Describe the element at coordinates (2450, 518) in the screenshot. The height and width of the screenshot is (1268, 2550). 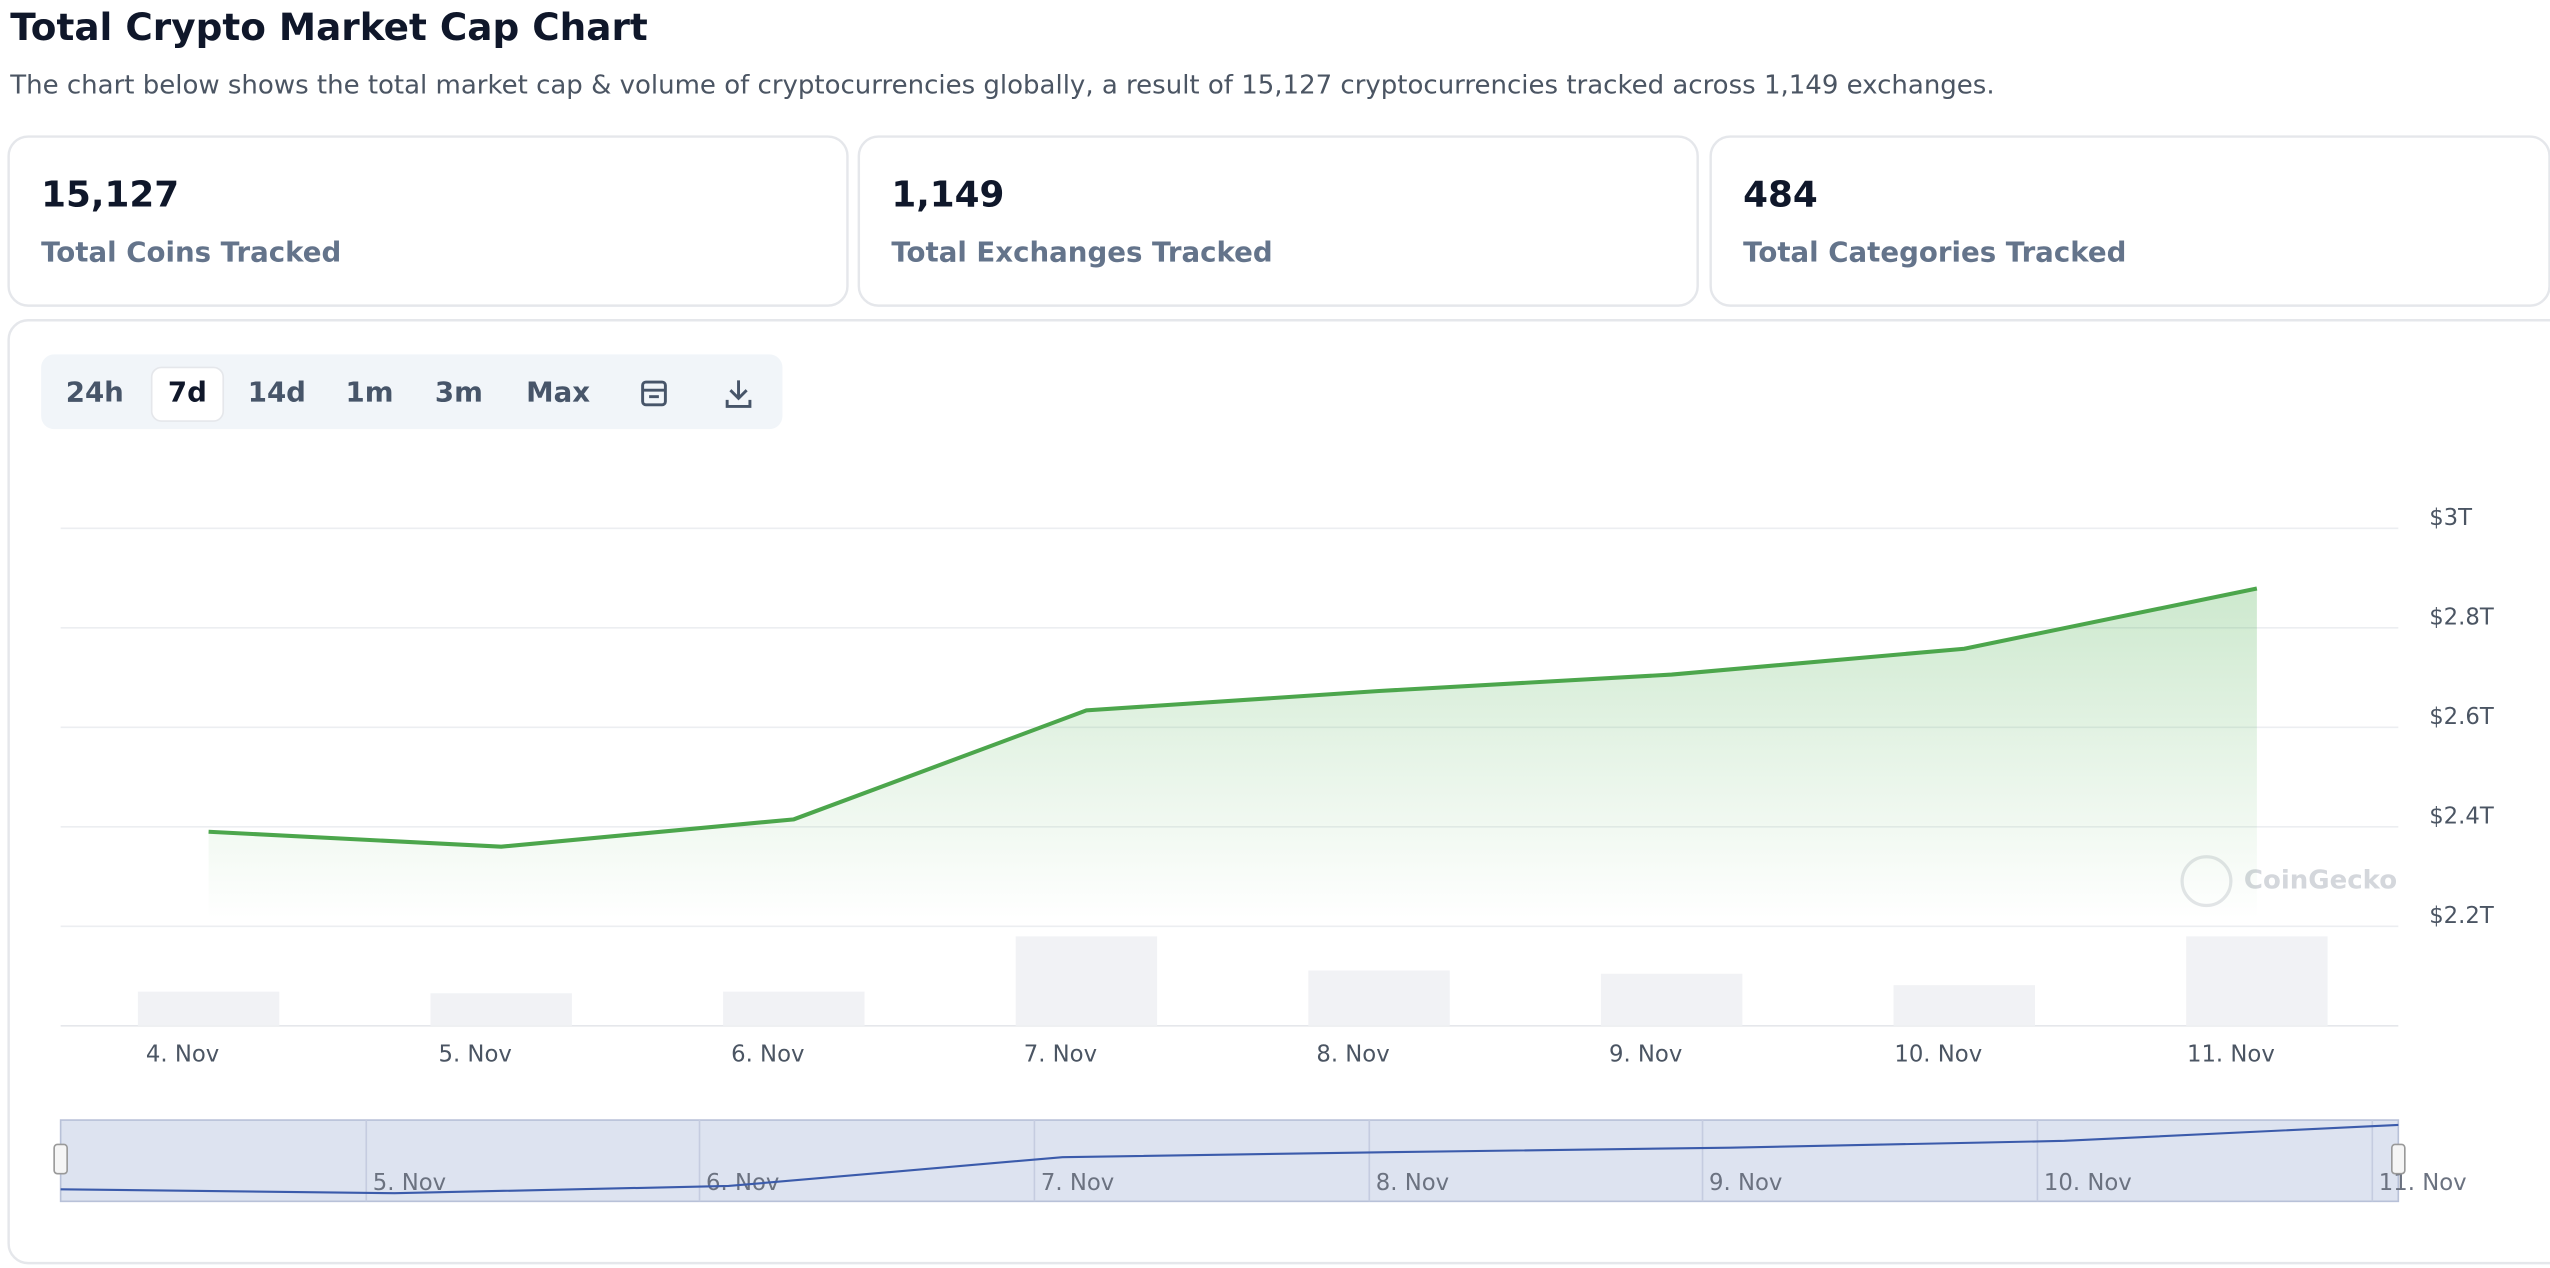
I see `y-tick-label: $3T` at that location.